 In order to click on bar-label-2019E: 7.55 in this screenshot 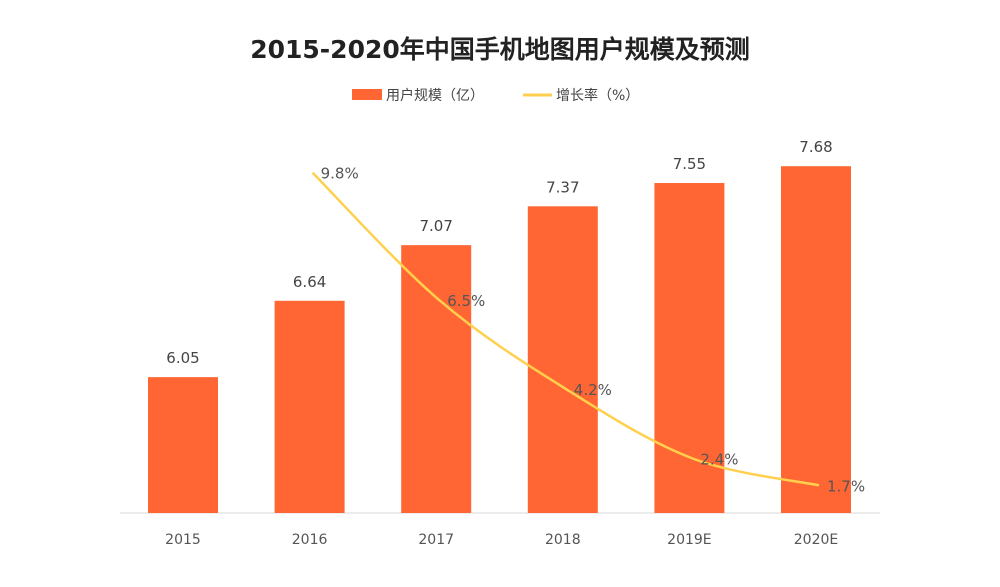, I will do `click(689, 164)`.